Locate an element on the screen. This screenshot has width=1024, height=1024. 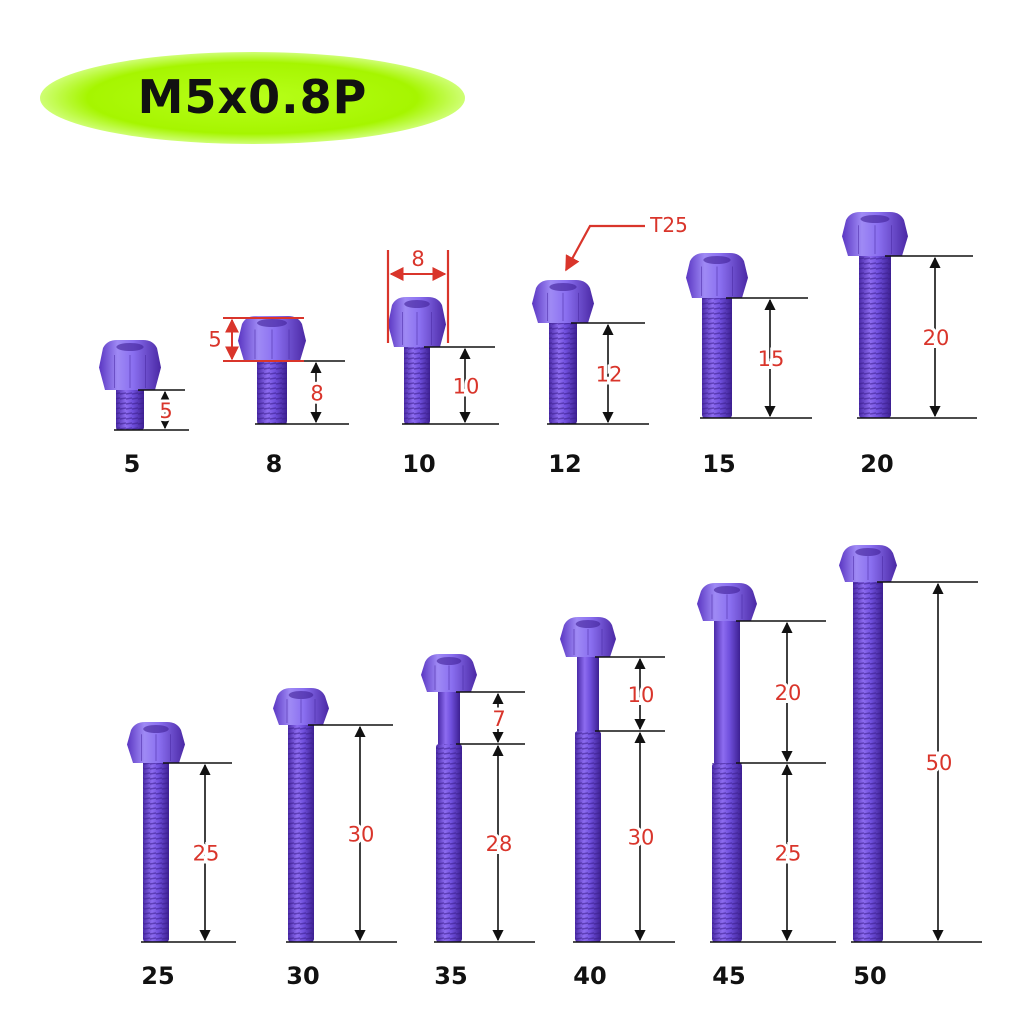
dim-length-value: 20 is located at coordinates (936, 338).